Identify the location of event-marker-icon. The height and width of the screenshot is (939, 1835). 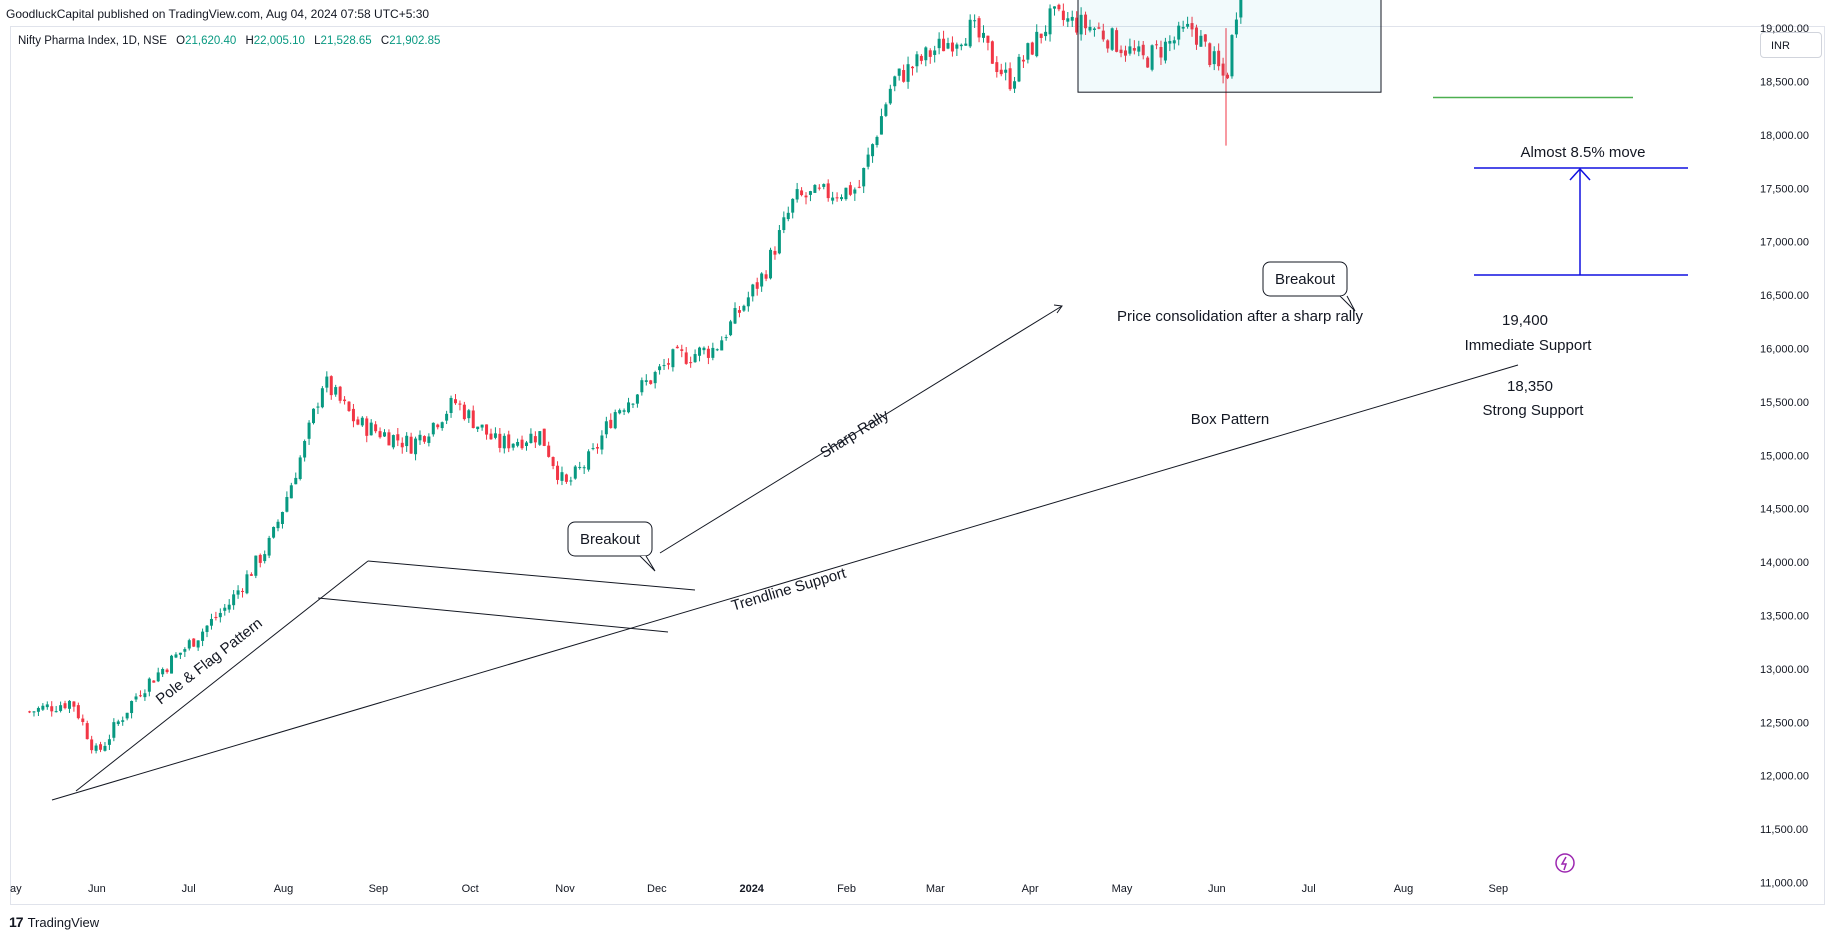
(1565, 863).